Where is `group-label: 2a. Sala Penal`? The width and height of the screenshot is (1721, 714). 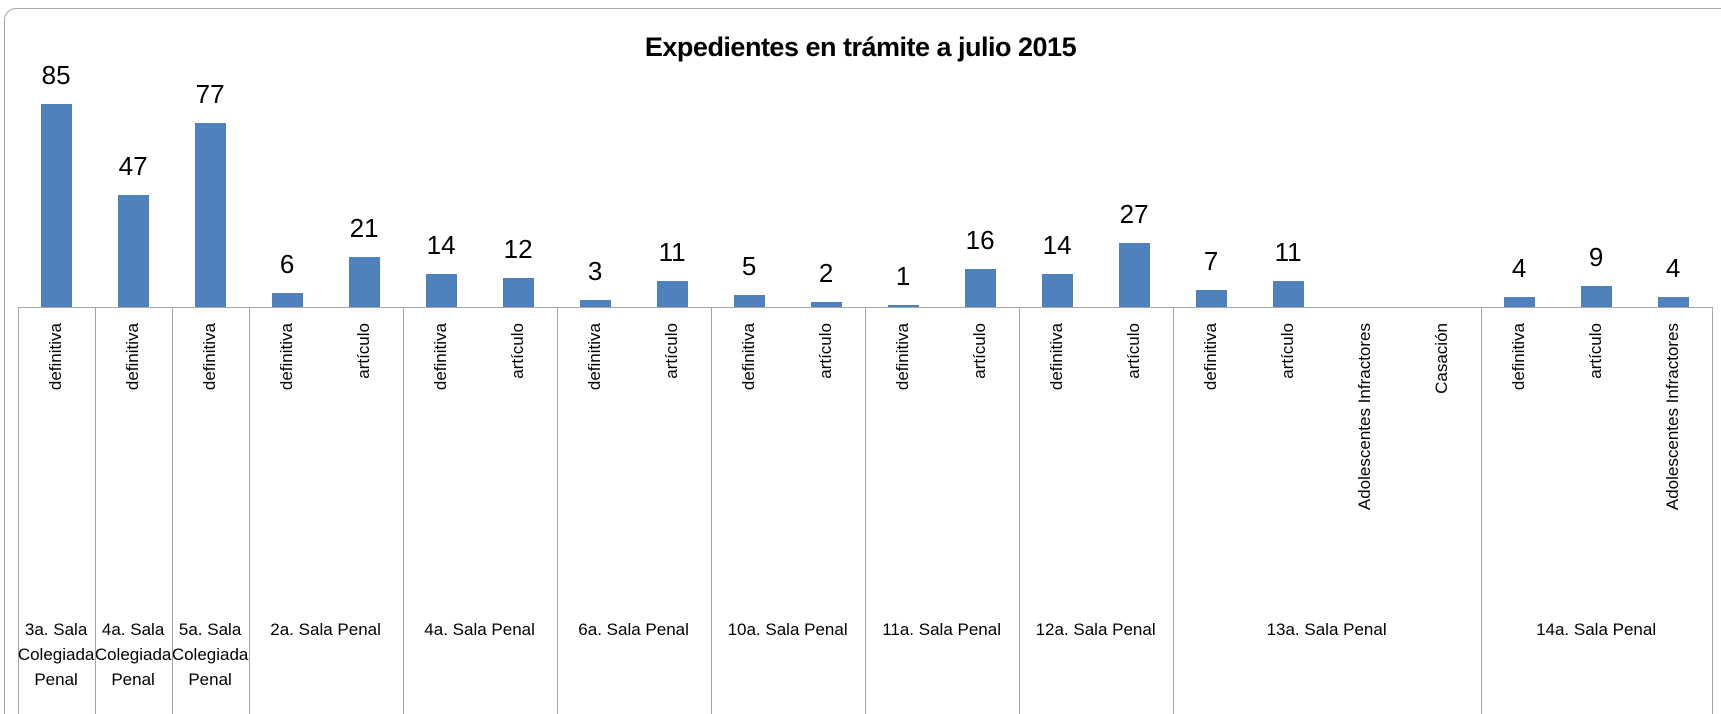
group-label: 2a. Sala Penal is located at coordinates (325, 629).